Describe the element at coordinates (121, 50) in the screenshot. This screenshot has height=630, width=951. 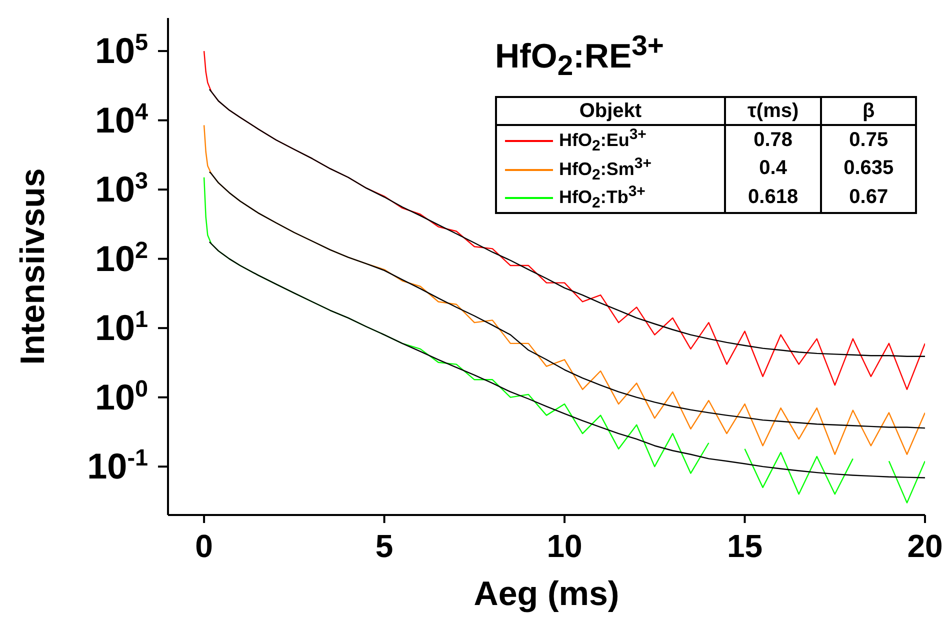
I see `y-tick-label: 10$^{5}$` at that location.